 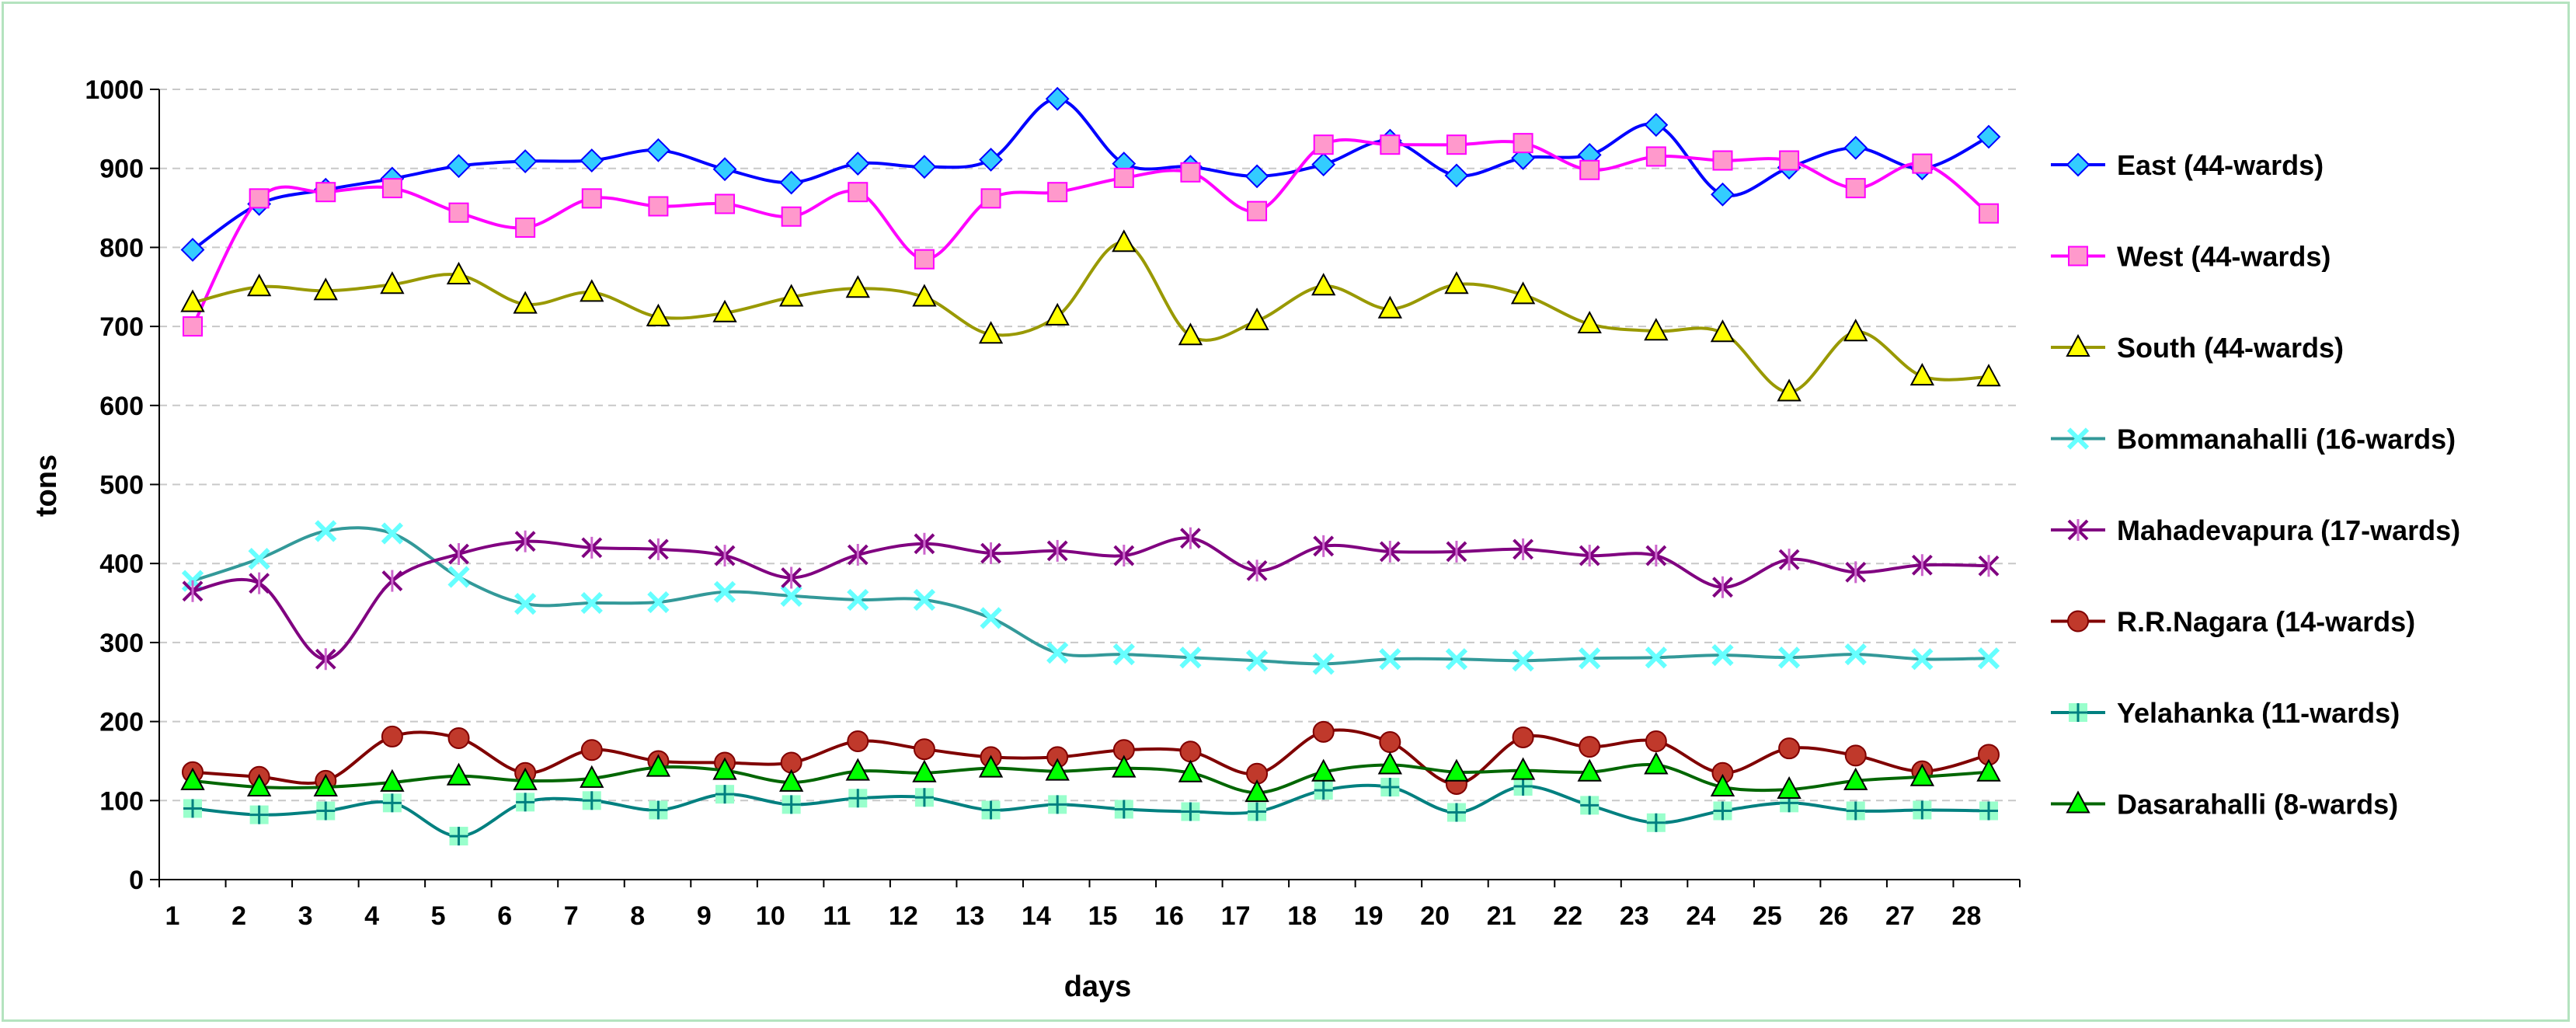 What do you see at coordinates (46, 486) in the screenshot?
I see `y-axis-title: tons` at bounding box center [46, 486].